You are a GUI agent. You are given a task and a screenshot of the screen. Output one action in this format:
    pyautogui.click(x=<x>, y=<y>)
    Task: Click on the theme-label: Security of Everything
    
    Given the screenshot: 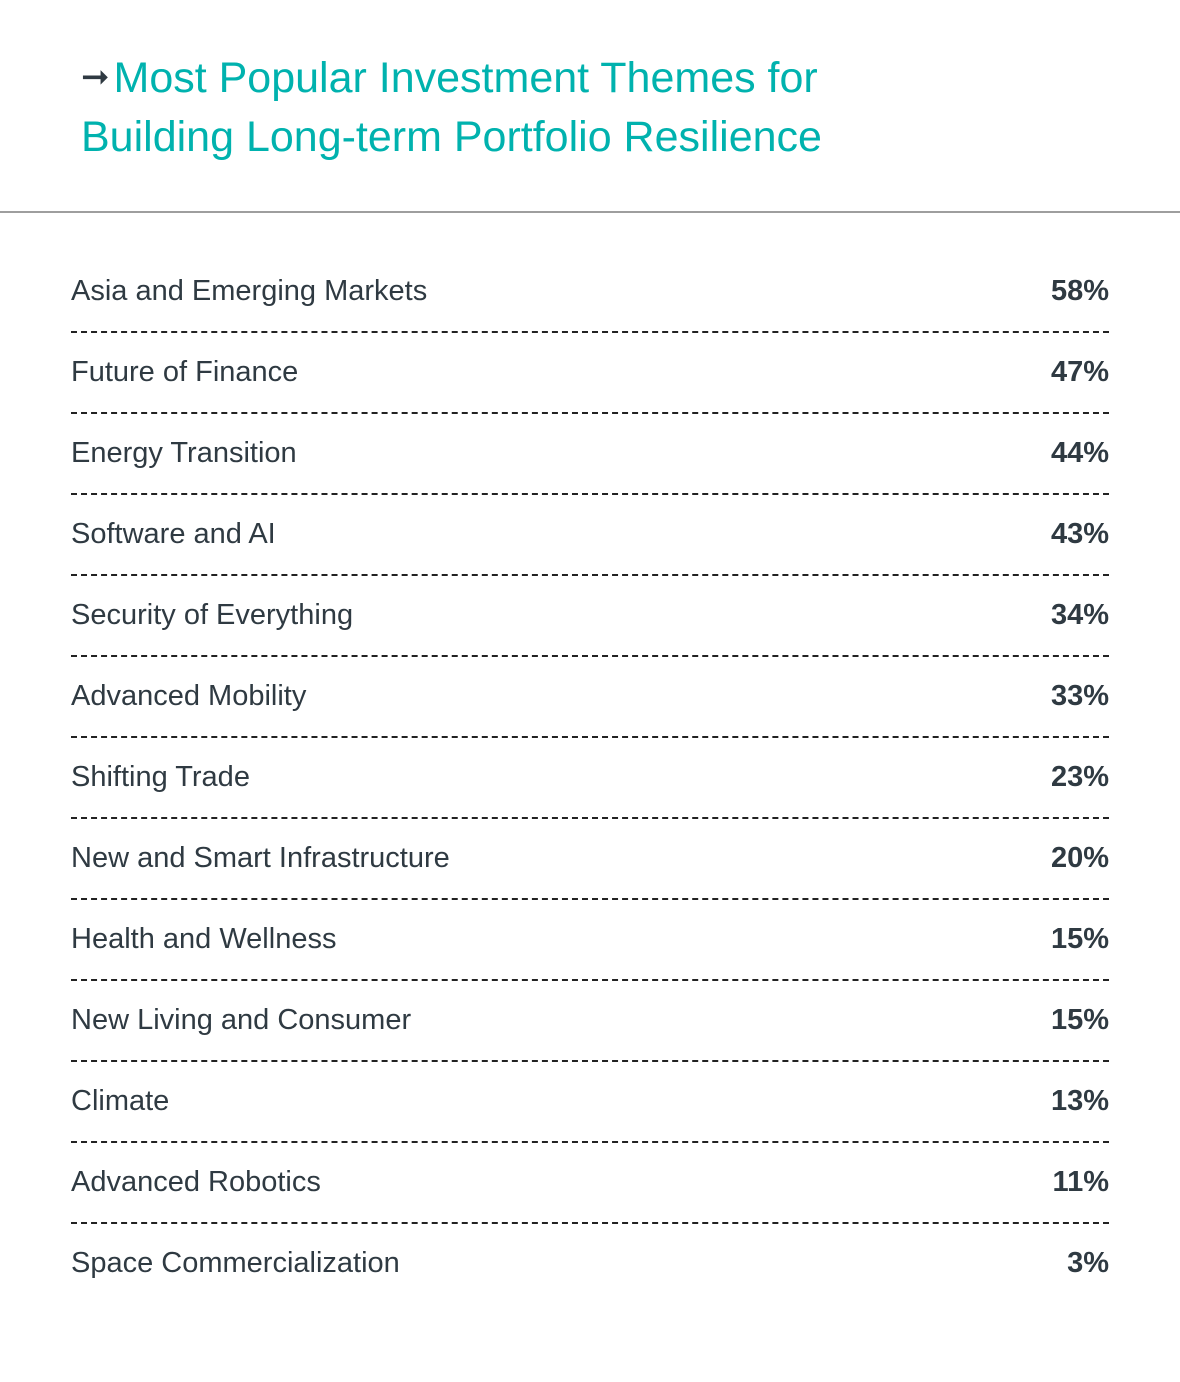 What is the action you would take?
    pyautogui.click(x=212, y=615)
    